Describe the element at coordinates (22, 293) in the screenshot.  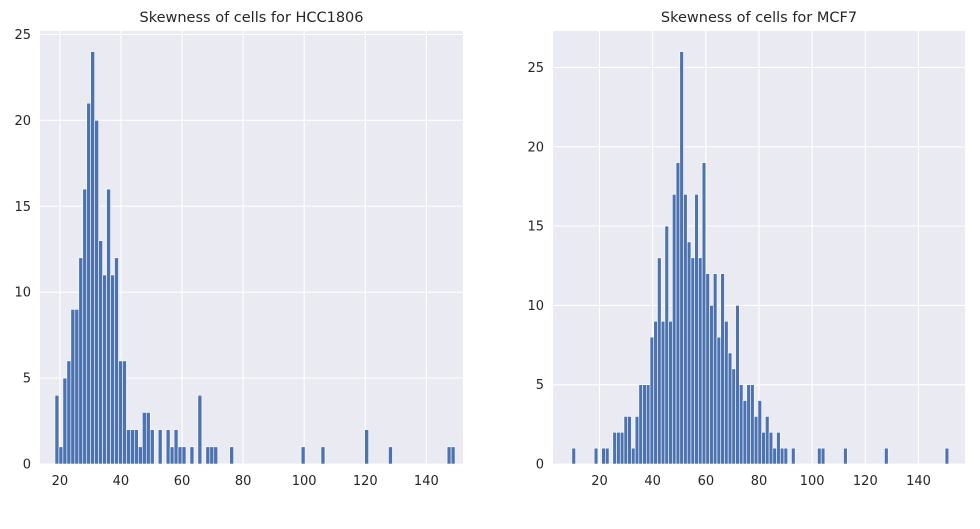
I see `y-tick-label: 10` at that location.